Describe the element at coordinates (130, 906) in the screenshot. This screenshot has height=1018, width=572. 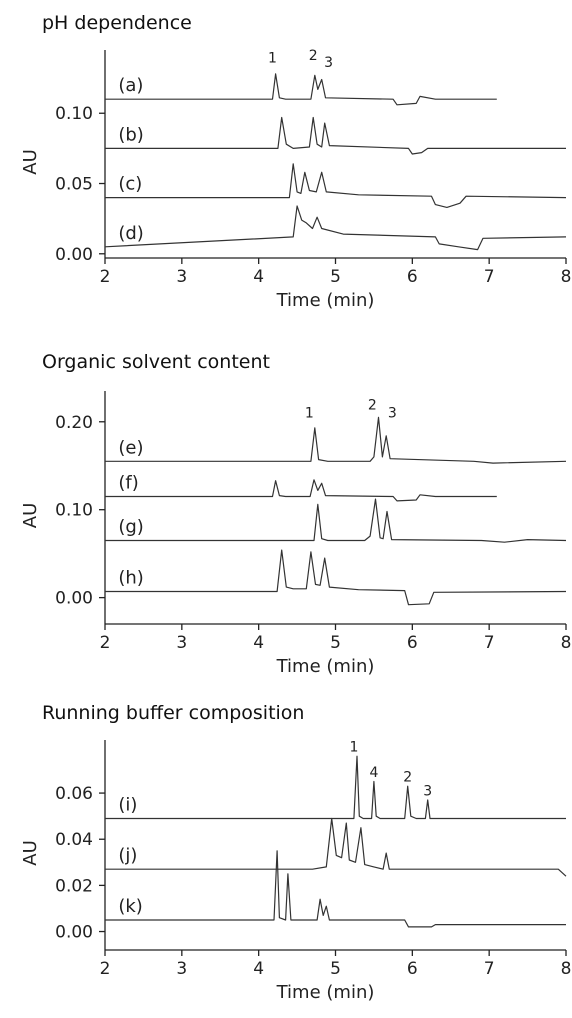
I see `trace-label: (k)` at that location.